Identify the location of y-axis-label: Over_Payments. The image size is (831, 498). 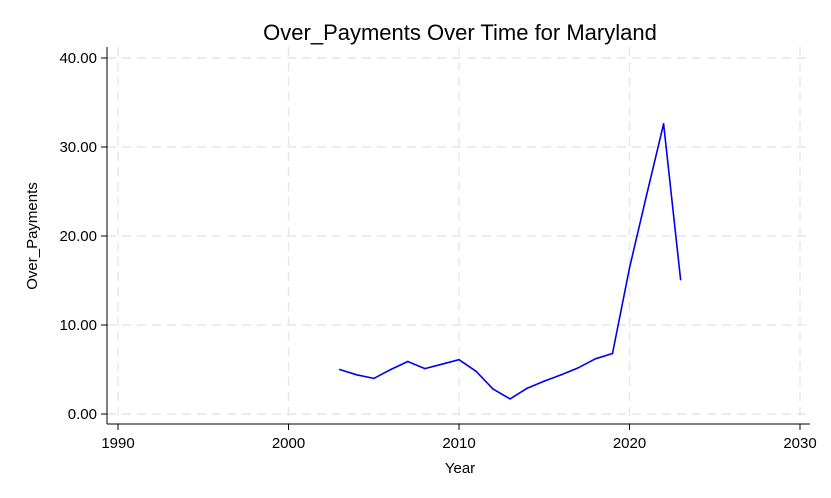
(32, 236).